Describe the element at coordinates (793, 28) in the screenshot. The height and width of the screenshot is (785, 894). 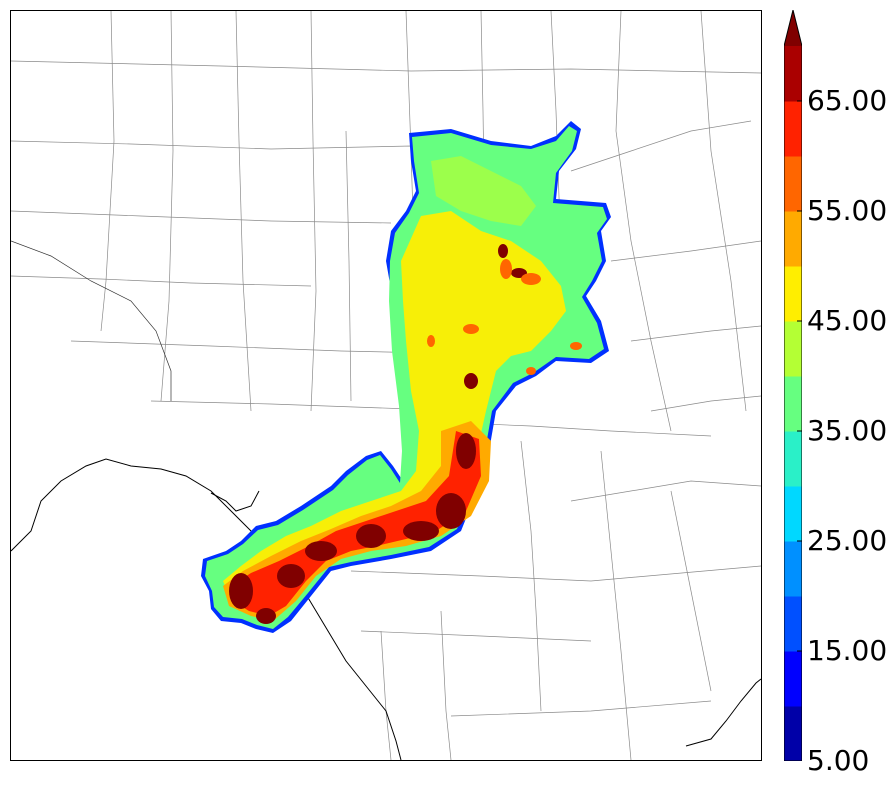
I see `colorbar-extend-arrow` at that location.